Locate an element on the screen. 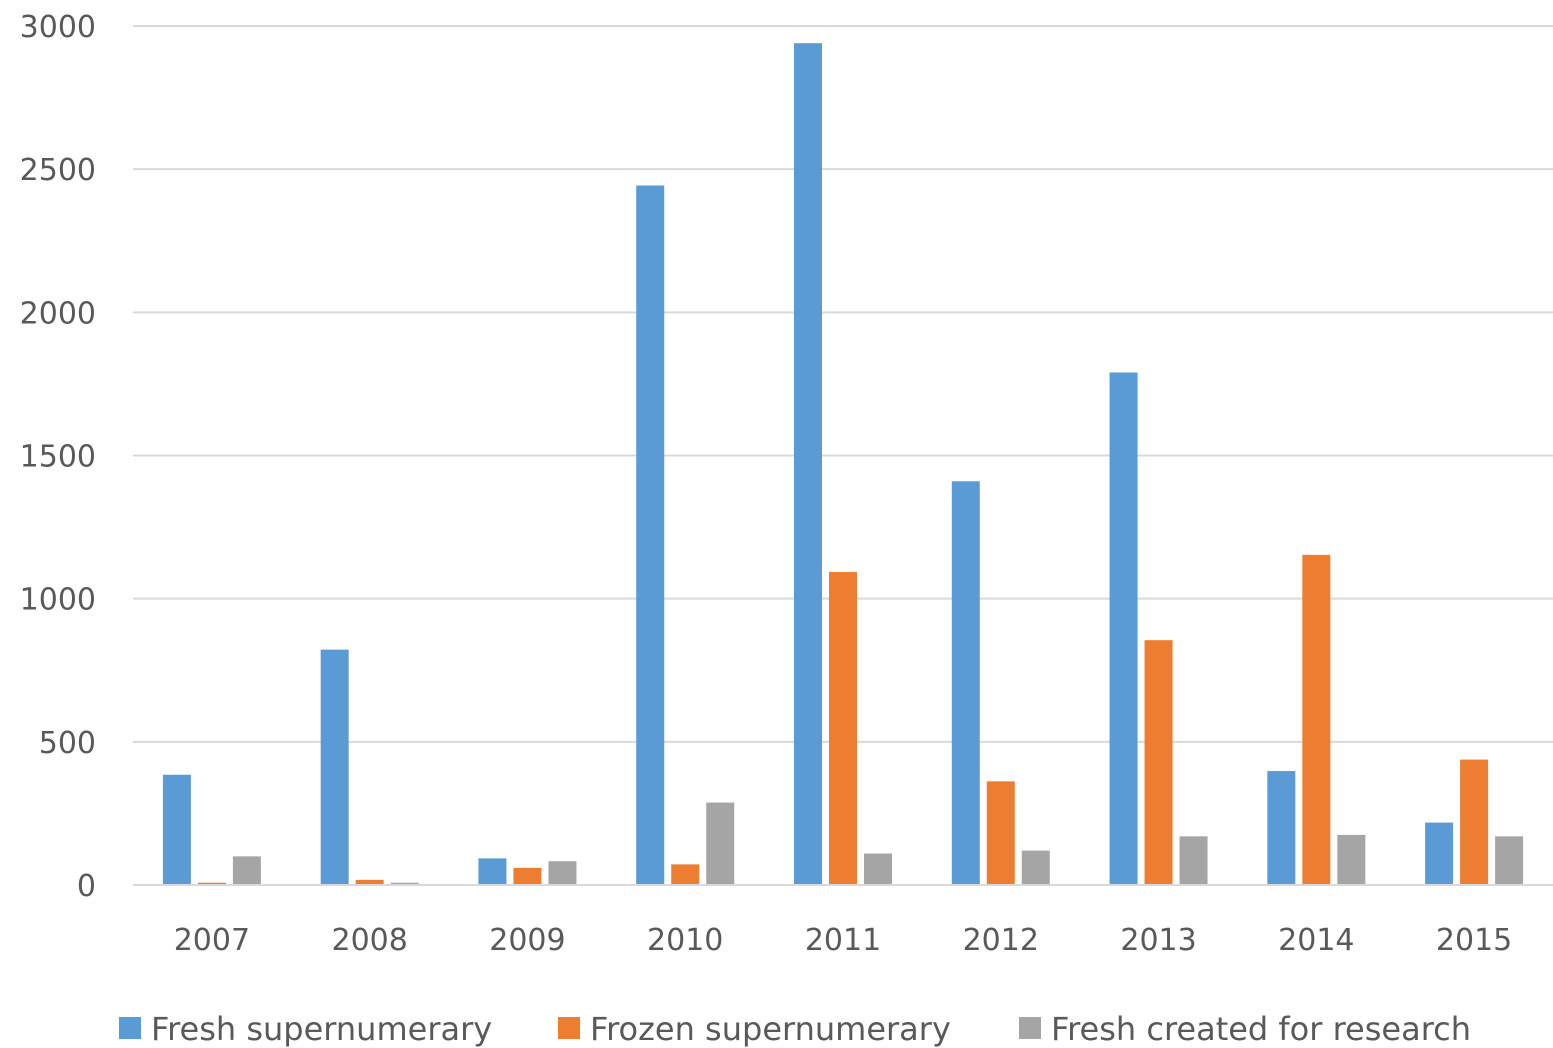 This screenshot has width=1553, height=1048. x-tick-label: 2012 is located at coordinates (1001, 940).